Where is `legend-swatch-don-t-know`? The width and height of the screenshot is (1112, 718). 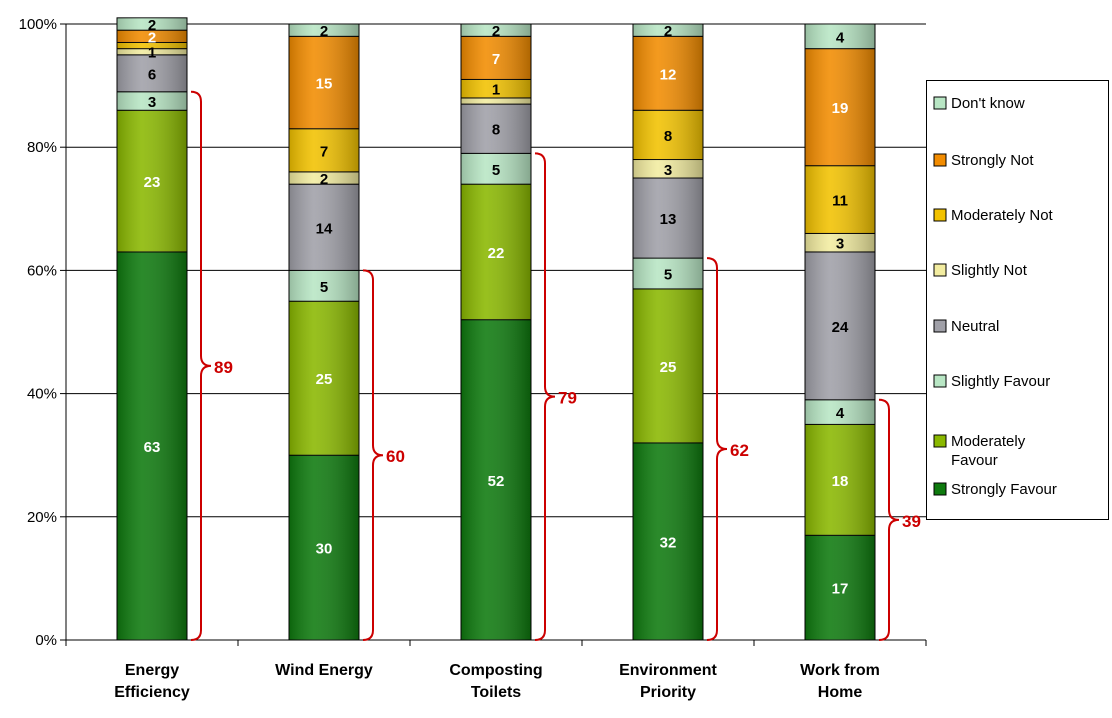 legend-swatch-don-t-know is located at coordinates (940, 103).